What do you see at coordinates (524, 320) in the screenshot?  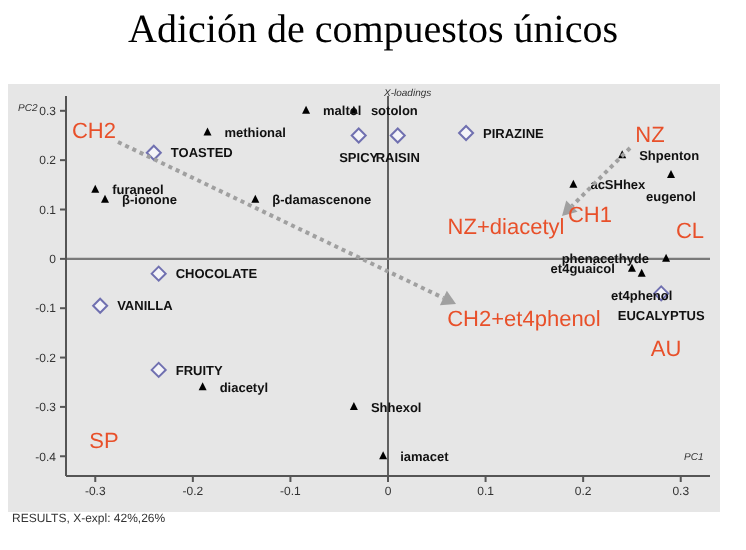 I see `annotation: CH2+et4phenol` at bounding box center [524, 320].